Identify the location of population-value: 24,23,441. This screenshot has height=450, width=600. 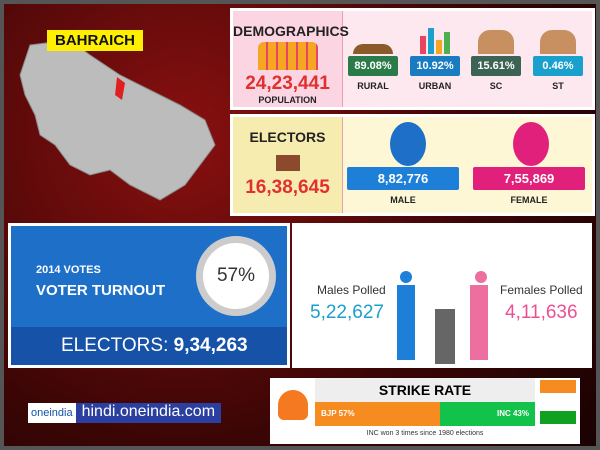
(287, 83).